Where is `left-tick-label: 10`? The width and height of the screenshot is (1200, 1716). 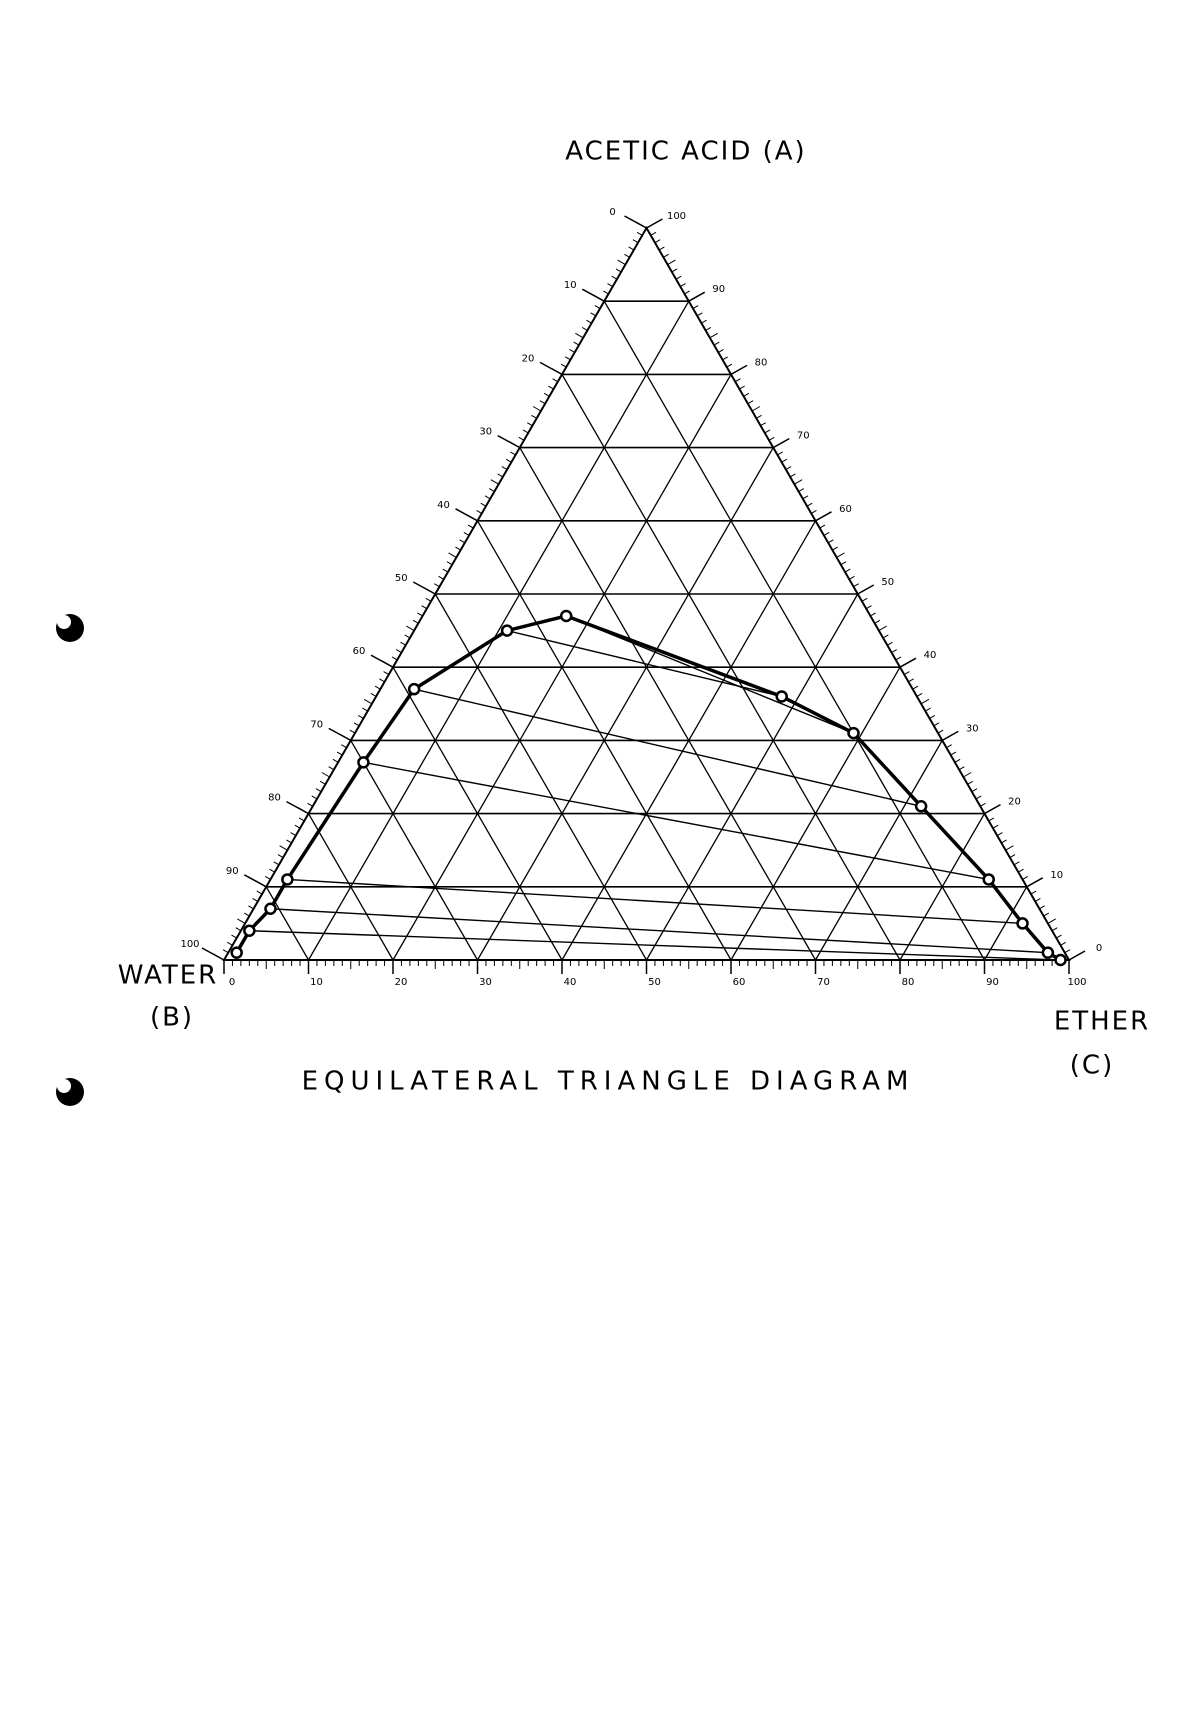
left-tick-label: 10 is located at coordinates (570, 285).